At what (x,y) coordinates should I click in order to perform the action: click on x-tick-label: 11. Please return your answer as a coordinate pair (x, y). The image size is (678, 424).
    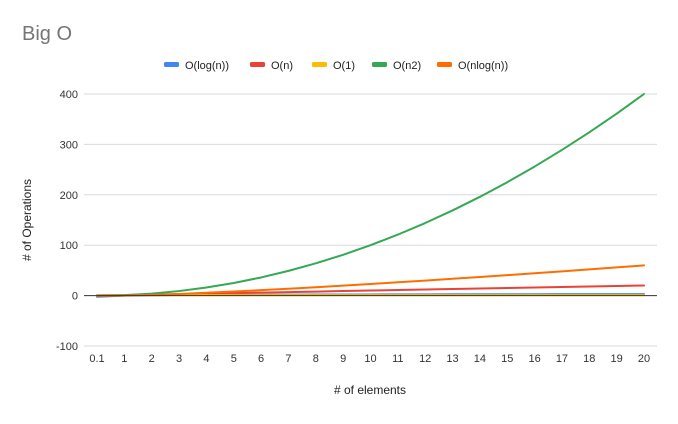
    Looking at the image, I should click on (397, 359).